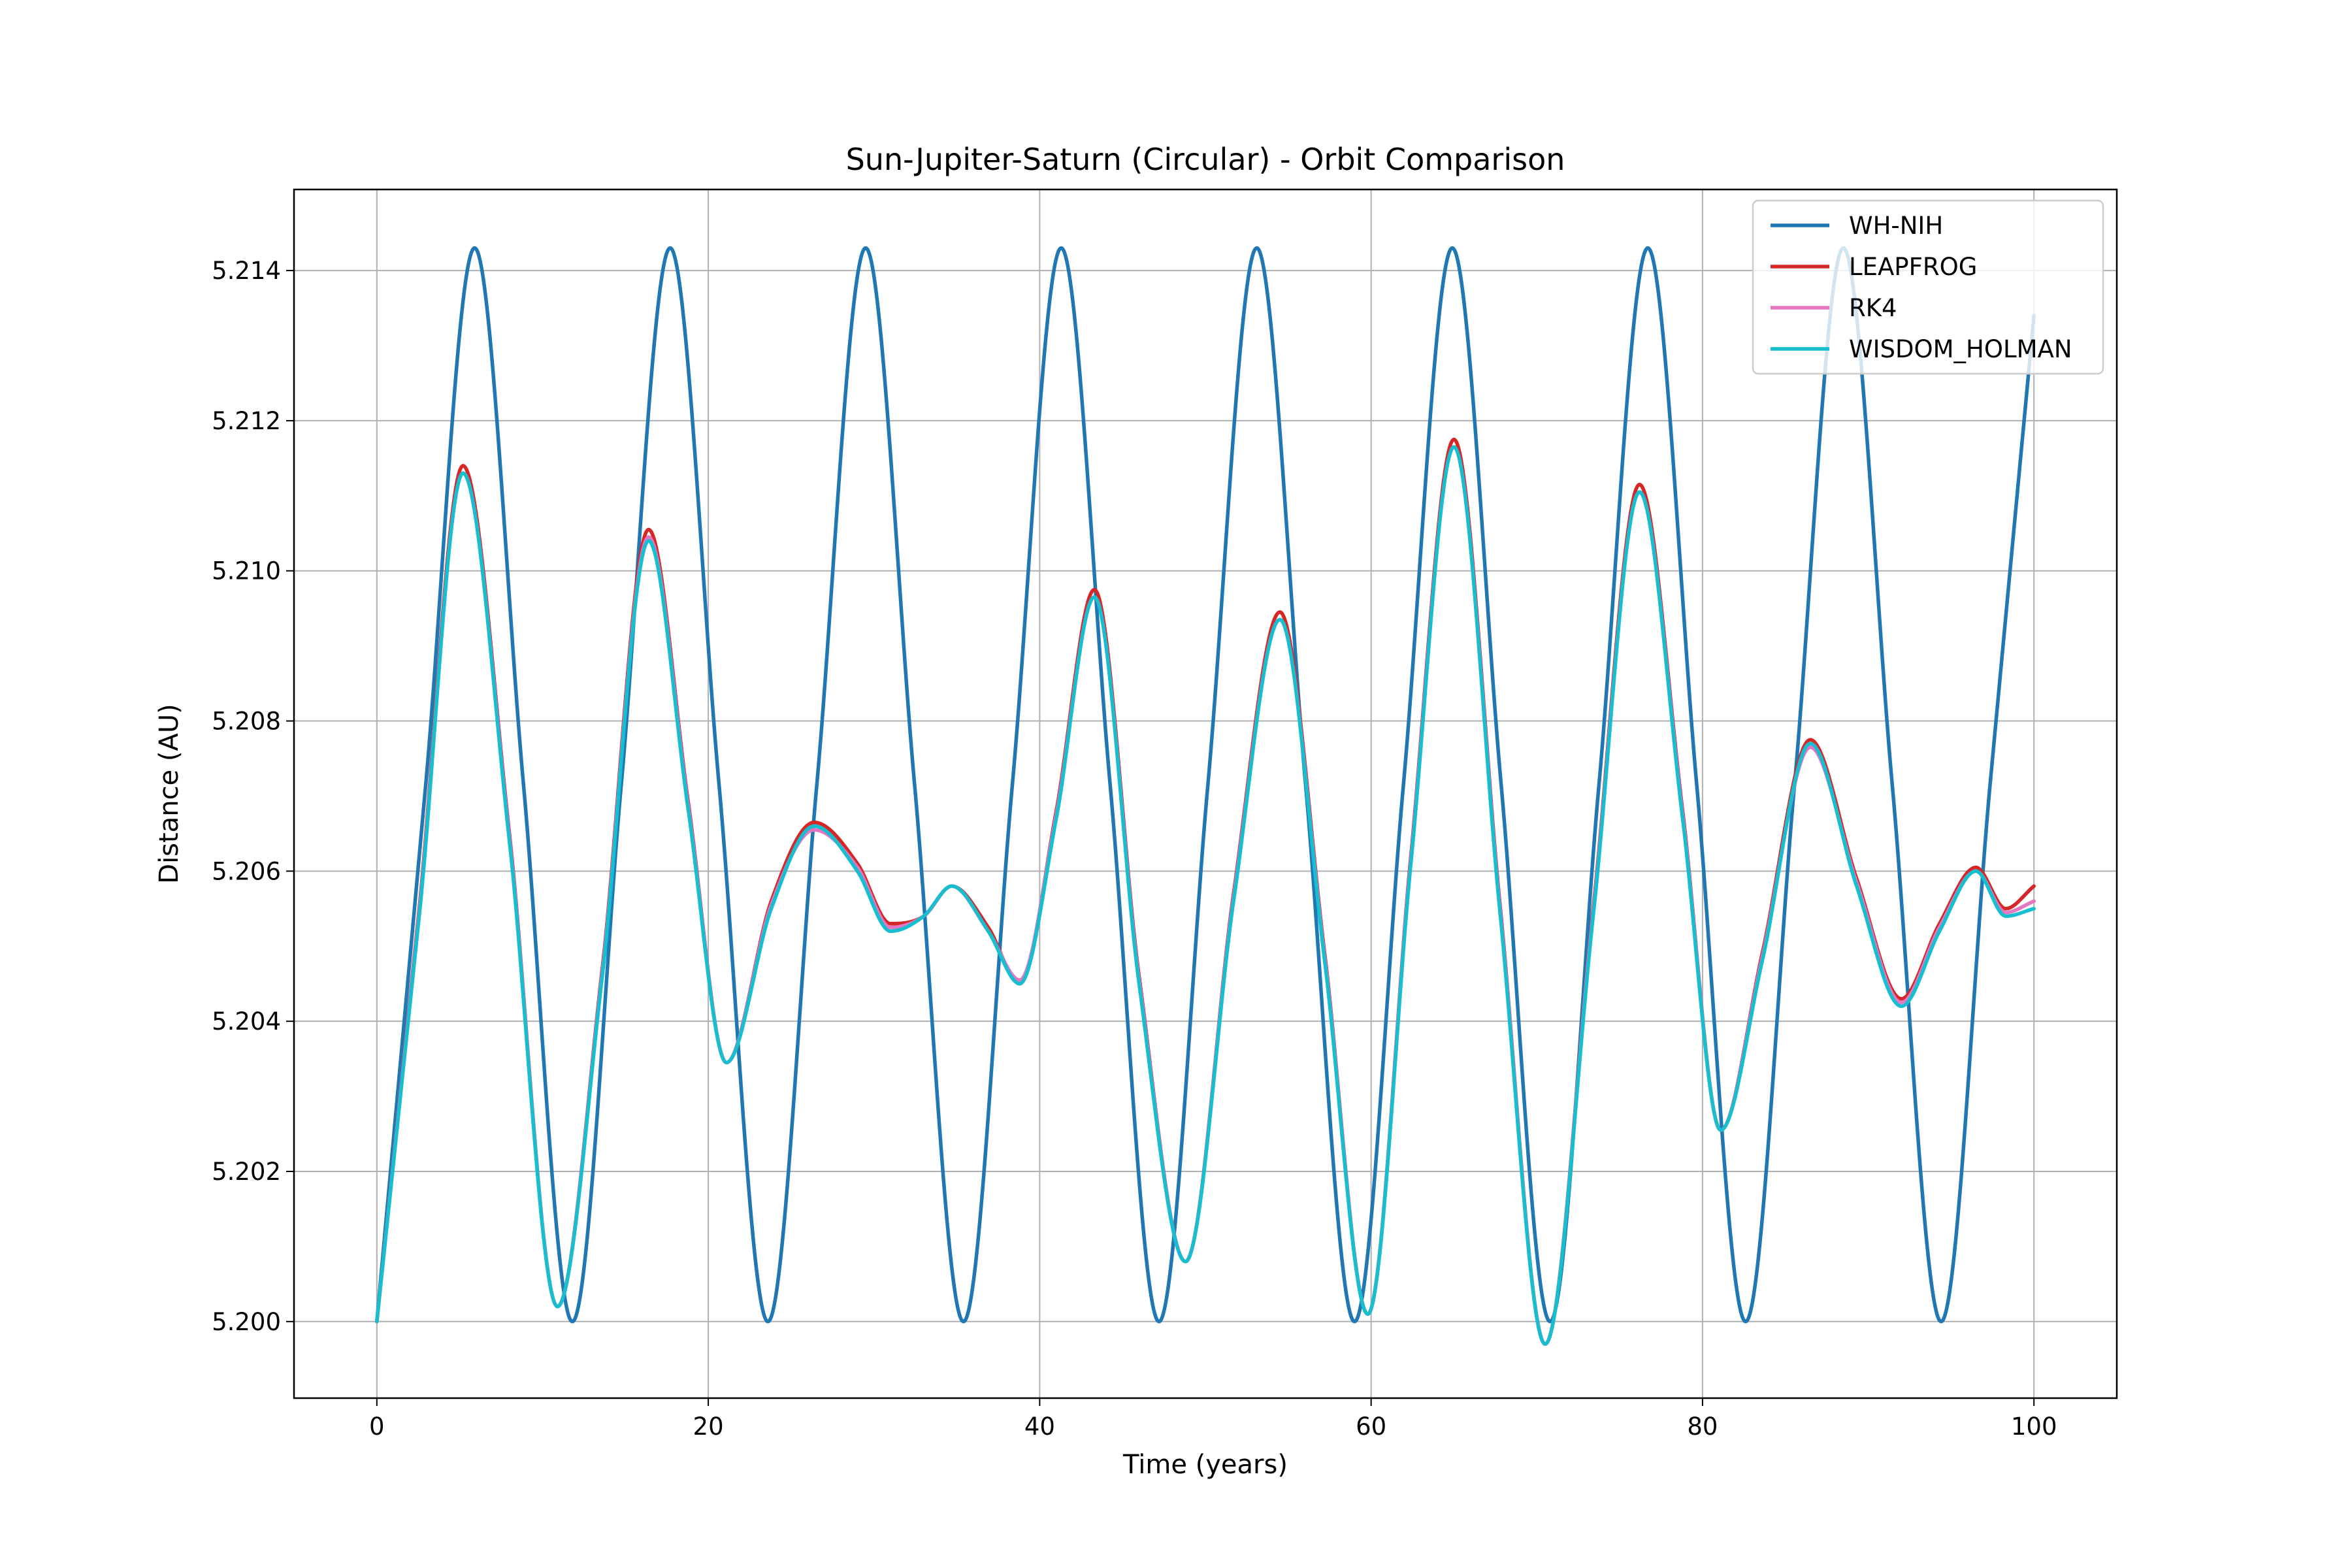  Describe the element at coordinates (246, 421) in the screenshot. I see `y-tick-label: 5.212` at that location.